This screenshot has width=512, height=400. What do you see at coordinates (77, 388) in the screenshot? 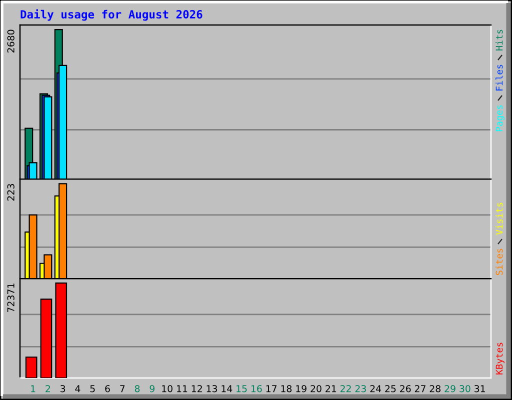
I see `x-tick-label: 4` at bounding box center [77, 388].